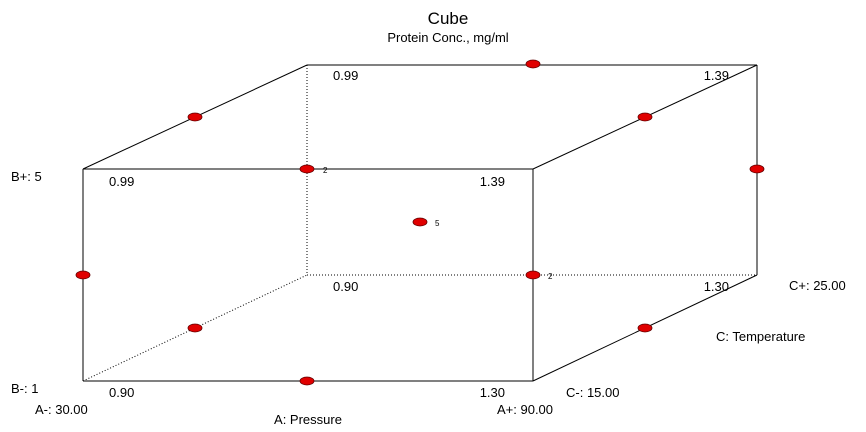 This screenshot has height=432, width=866. What do you see at coordinates (345, 75) in the screenshot?
I see `value-back-top-left: 0.99` at bounding box center [345, 75].